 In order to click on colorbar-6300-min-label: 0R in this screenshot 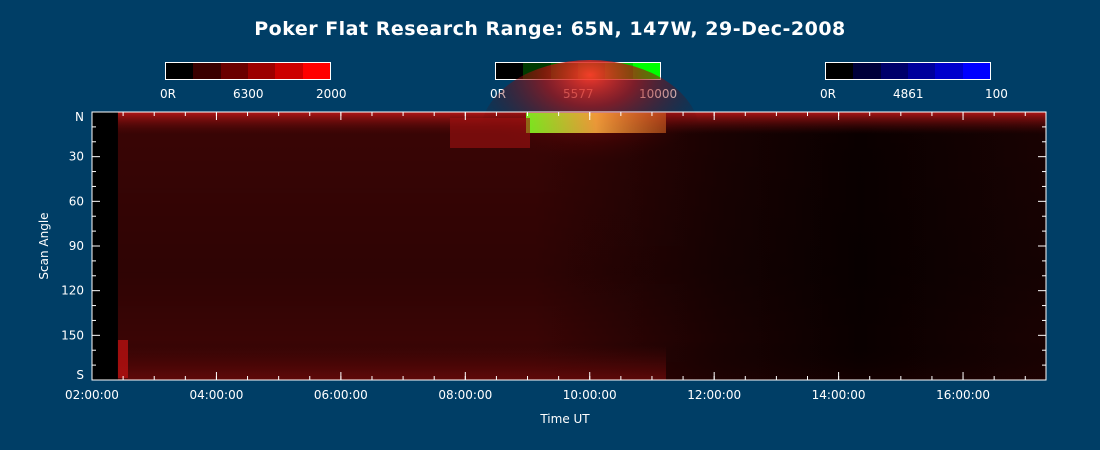, I will do `click(168, 94)`.